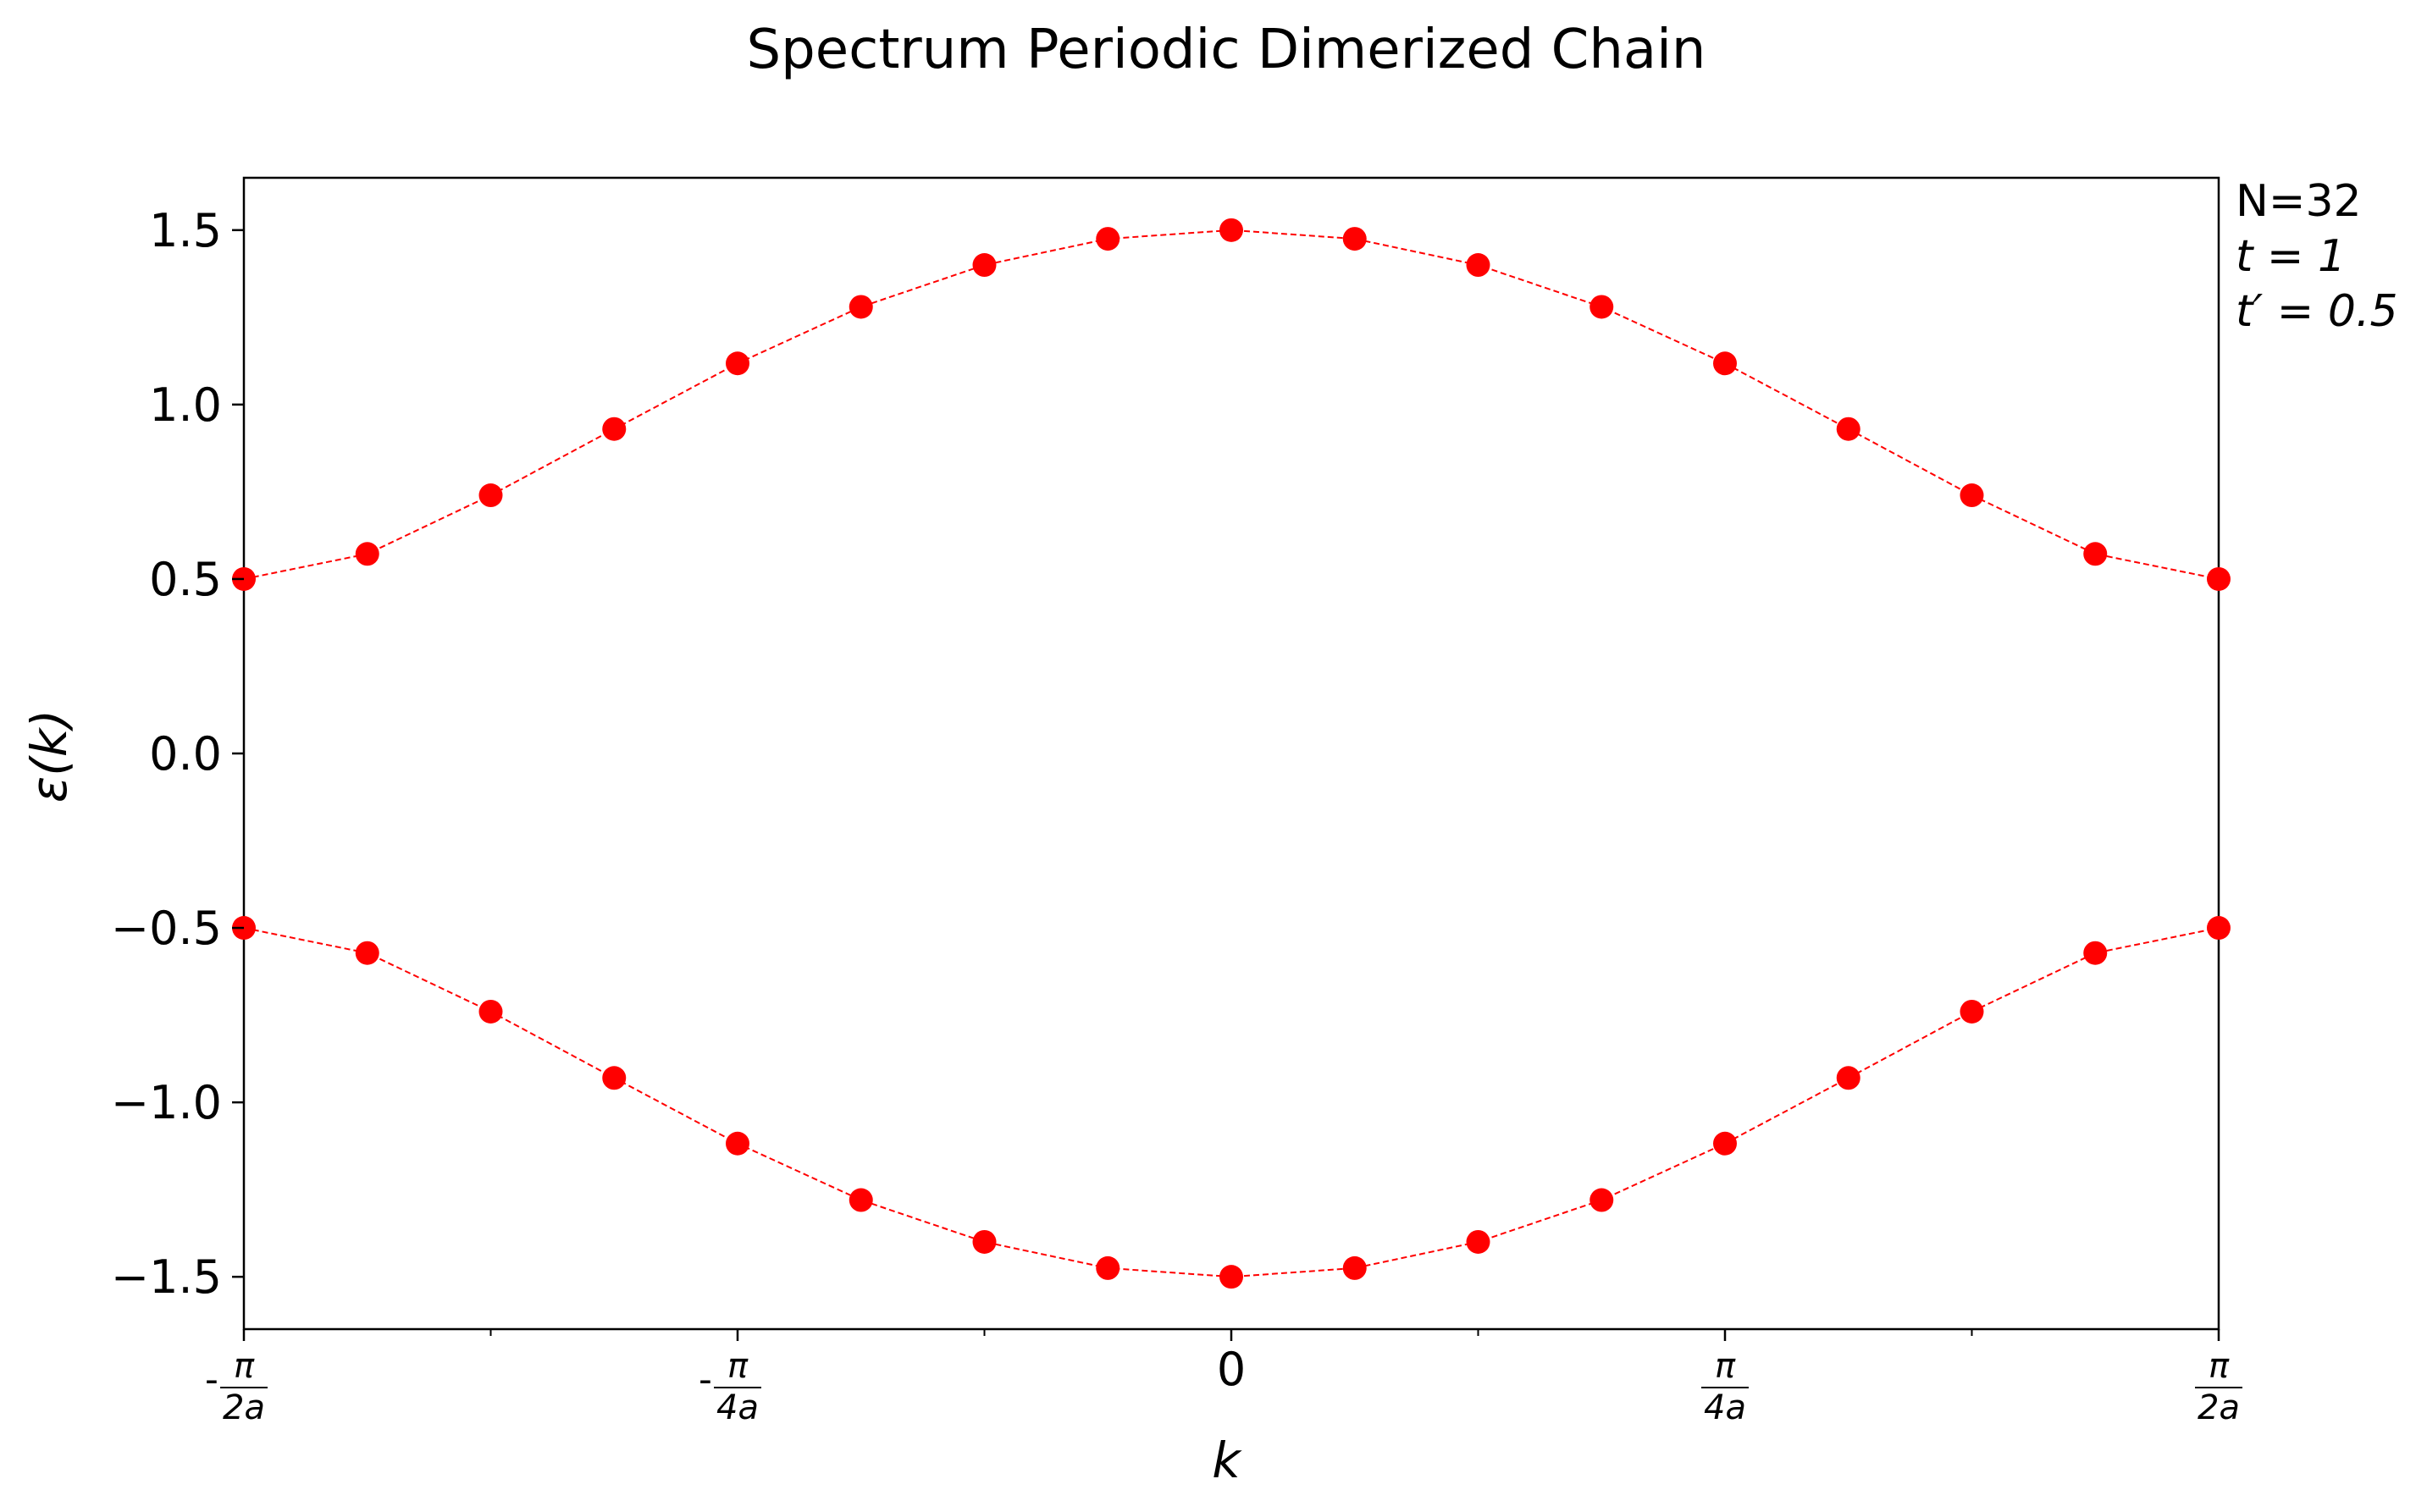 This screenshot has width=2427, height=1512. I want to click on annotation-t: t = 1, so click(2291, 256).